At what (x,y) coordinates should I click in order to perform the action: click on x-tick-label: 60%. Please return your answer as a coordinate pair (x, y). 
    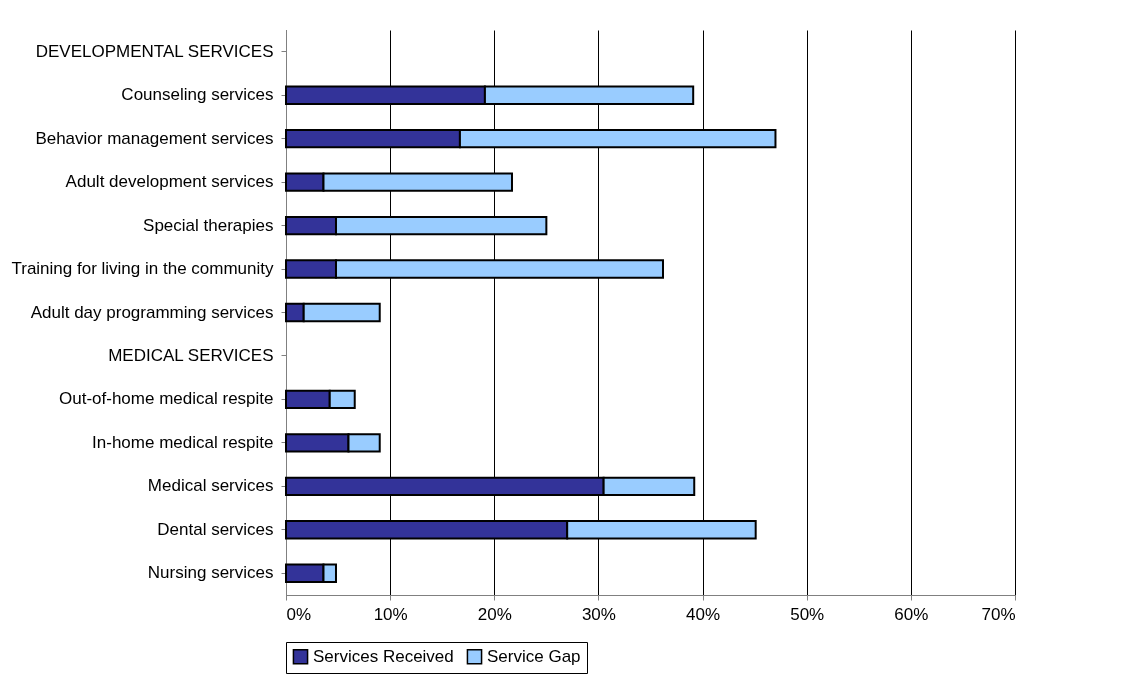
    Looking at the image, I should click on (911, 614).